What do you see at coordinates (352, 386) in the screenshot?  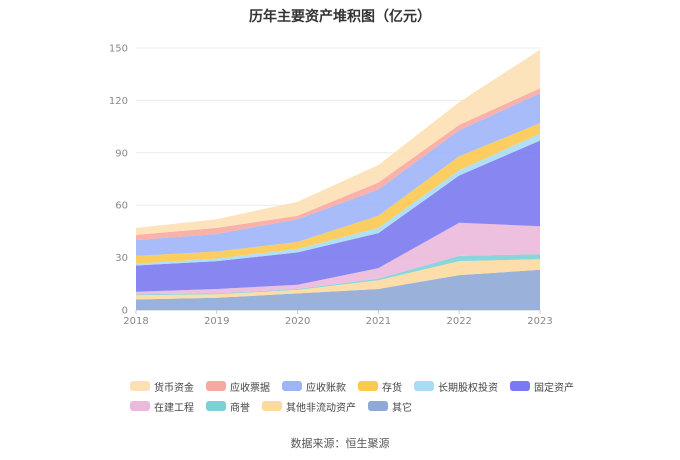 I see `legend-row: 货币资金 应收票据 应收账款 存货 长期股权投资 固定资产` at bounding box center [352, 386].